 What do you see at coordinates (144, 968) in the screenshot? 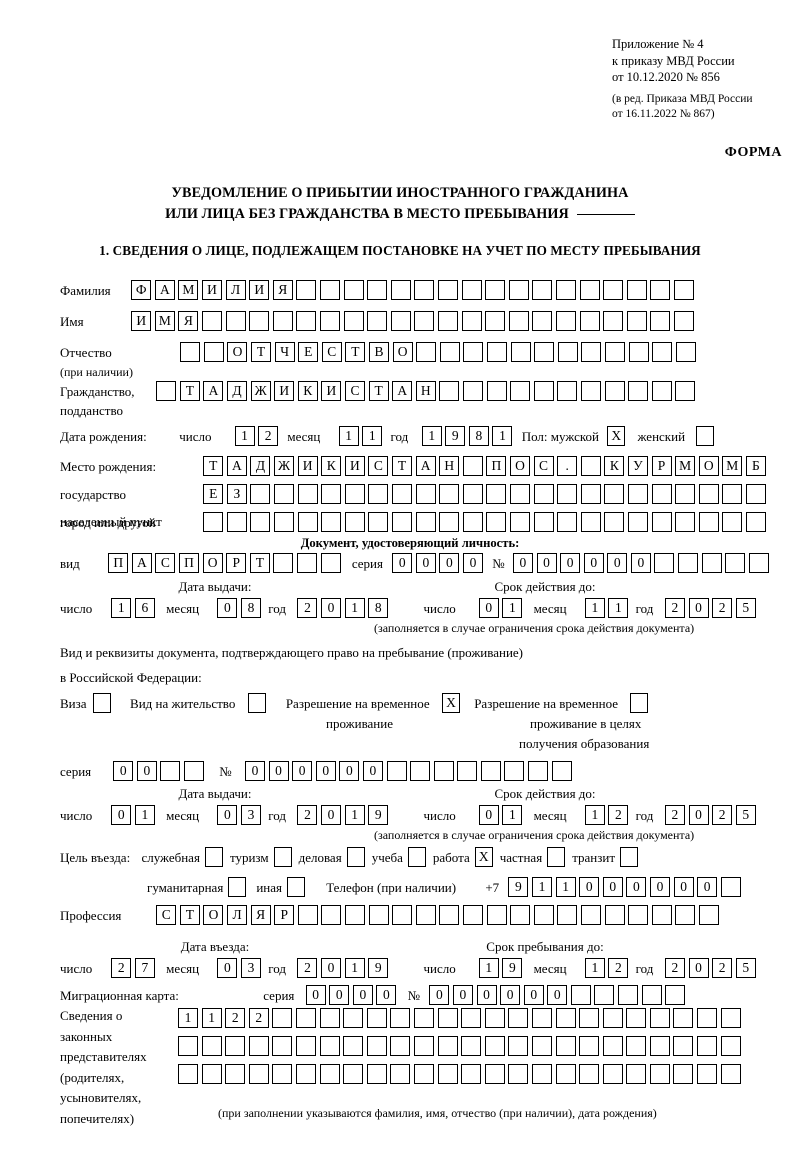
I see `char-cell: 7` at bounding box center [144, 968].